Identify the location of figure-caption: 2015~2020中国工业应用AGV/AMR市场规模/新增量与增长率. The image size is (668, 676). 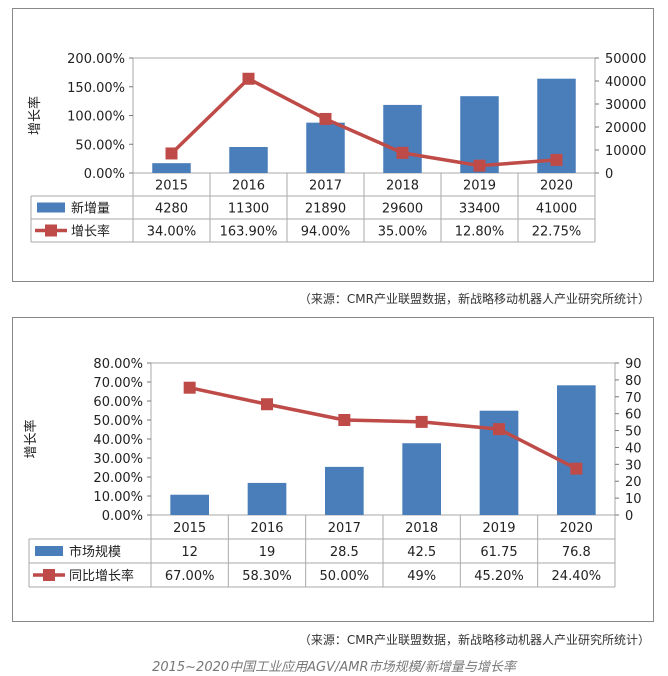
(334, 667).